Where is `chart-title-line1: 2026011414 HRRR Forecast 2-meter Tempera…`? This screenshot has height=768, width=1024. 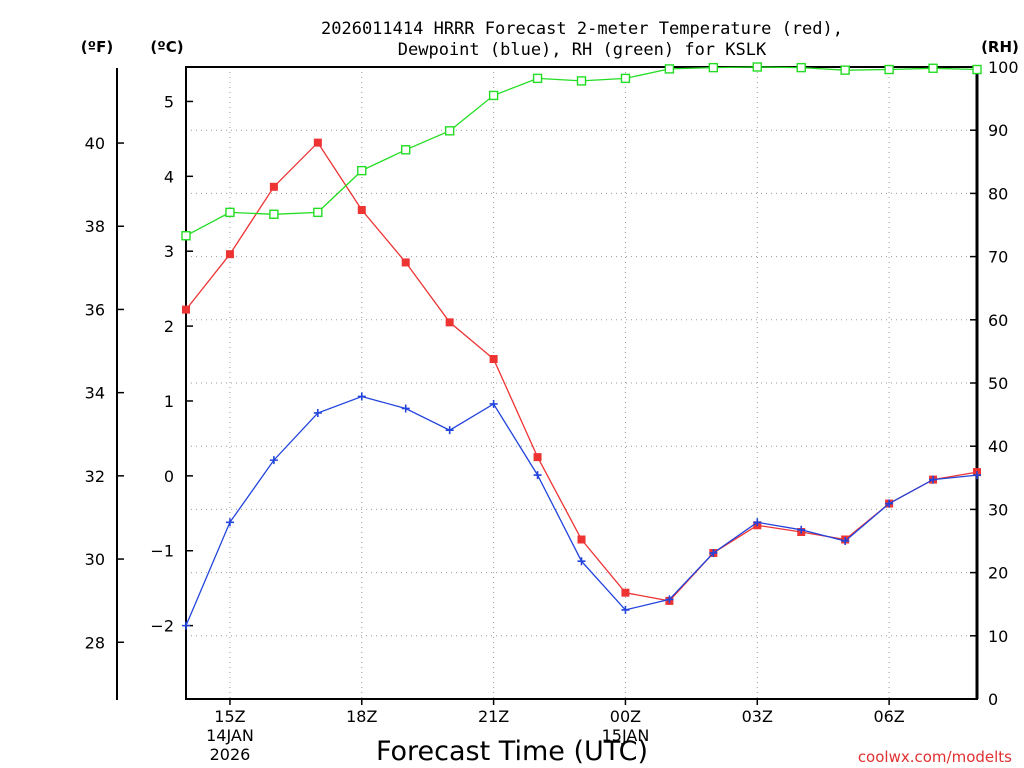
chart-title-line1: 2026011414 HRRR Forecast 2-meter Tempera… is located at coordinates (582, 29).